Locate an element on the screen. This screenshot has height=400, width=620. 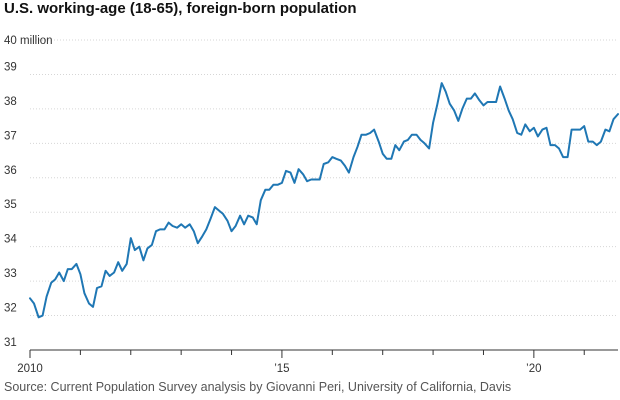
y-axis-tick-labels: 31 32 33 34 35 36 37 38 39 is located at coordinates (10, 205).